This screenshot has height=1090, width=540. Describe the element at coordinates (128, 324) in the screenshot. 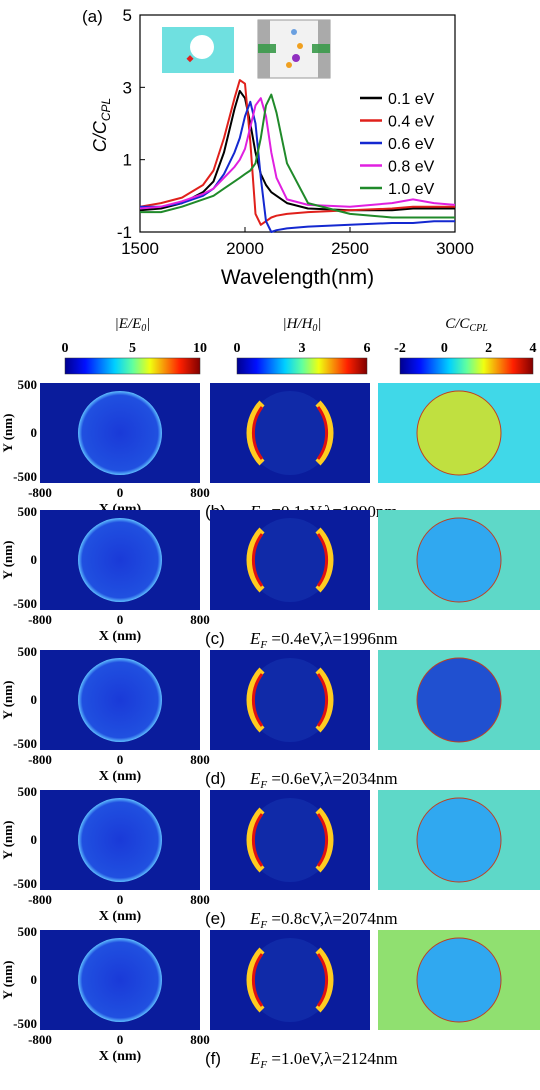

I see `colorbar-title-main: |E/E` at that location.